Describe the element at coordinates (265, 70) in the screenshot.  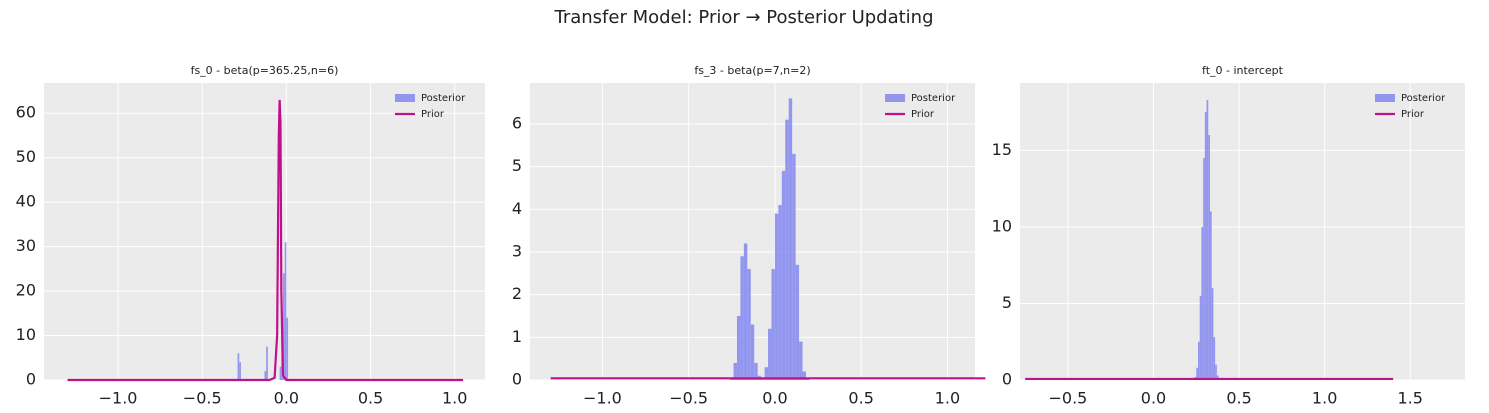
I see `panel-title: fs_0 - beta(p=365.25,n=6)` at that location.